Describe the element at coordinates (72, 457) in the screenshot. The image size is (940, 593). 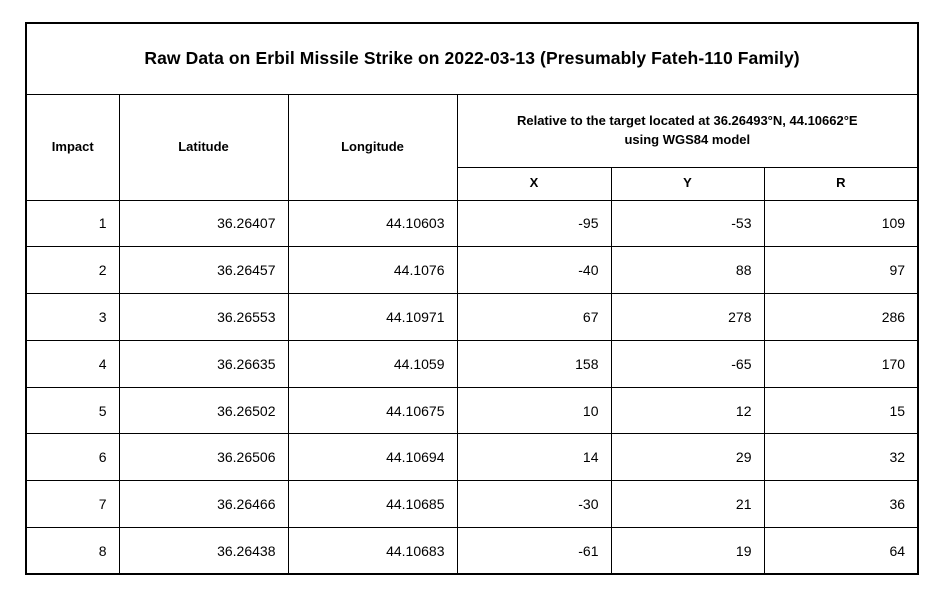
I see `cell-impact: 6` at that location.